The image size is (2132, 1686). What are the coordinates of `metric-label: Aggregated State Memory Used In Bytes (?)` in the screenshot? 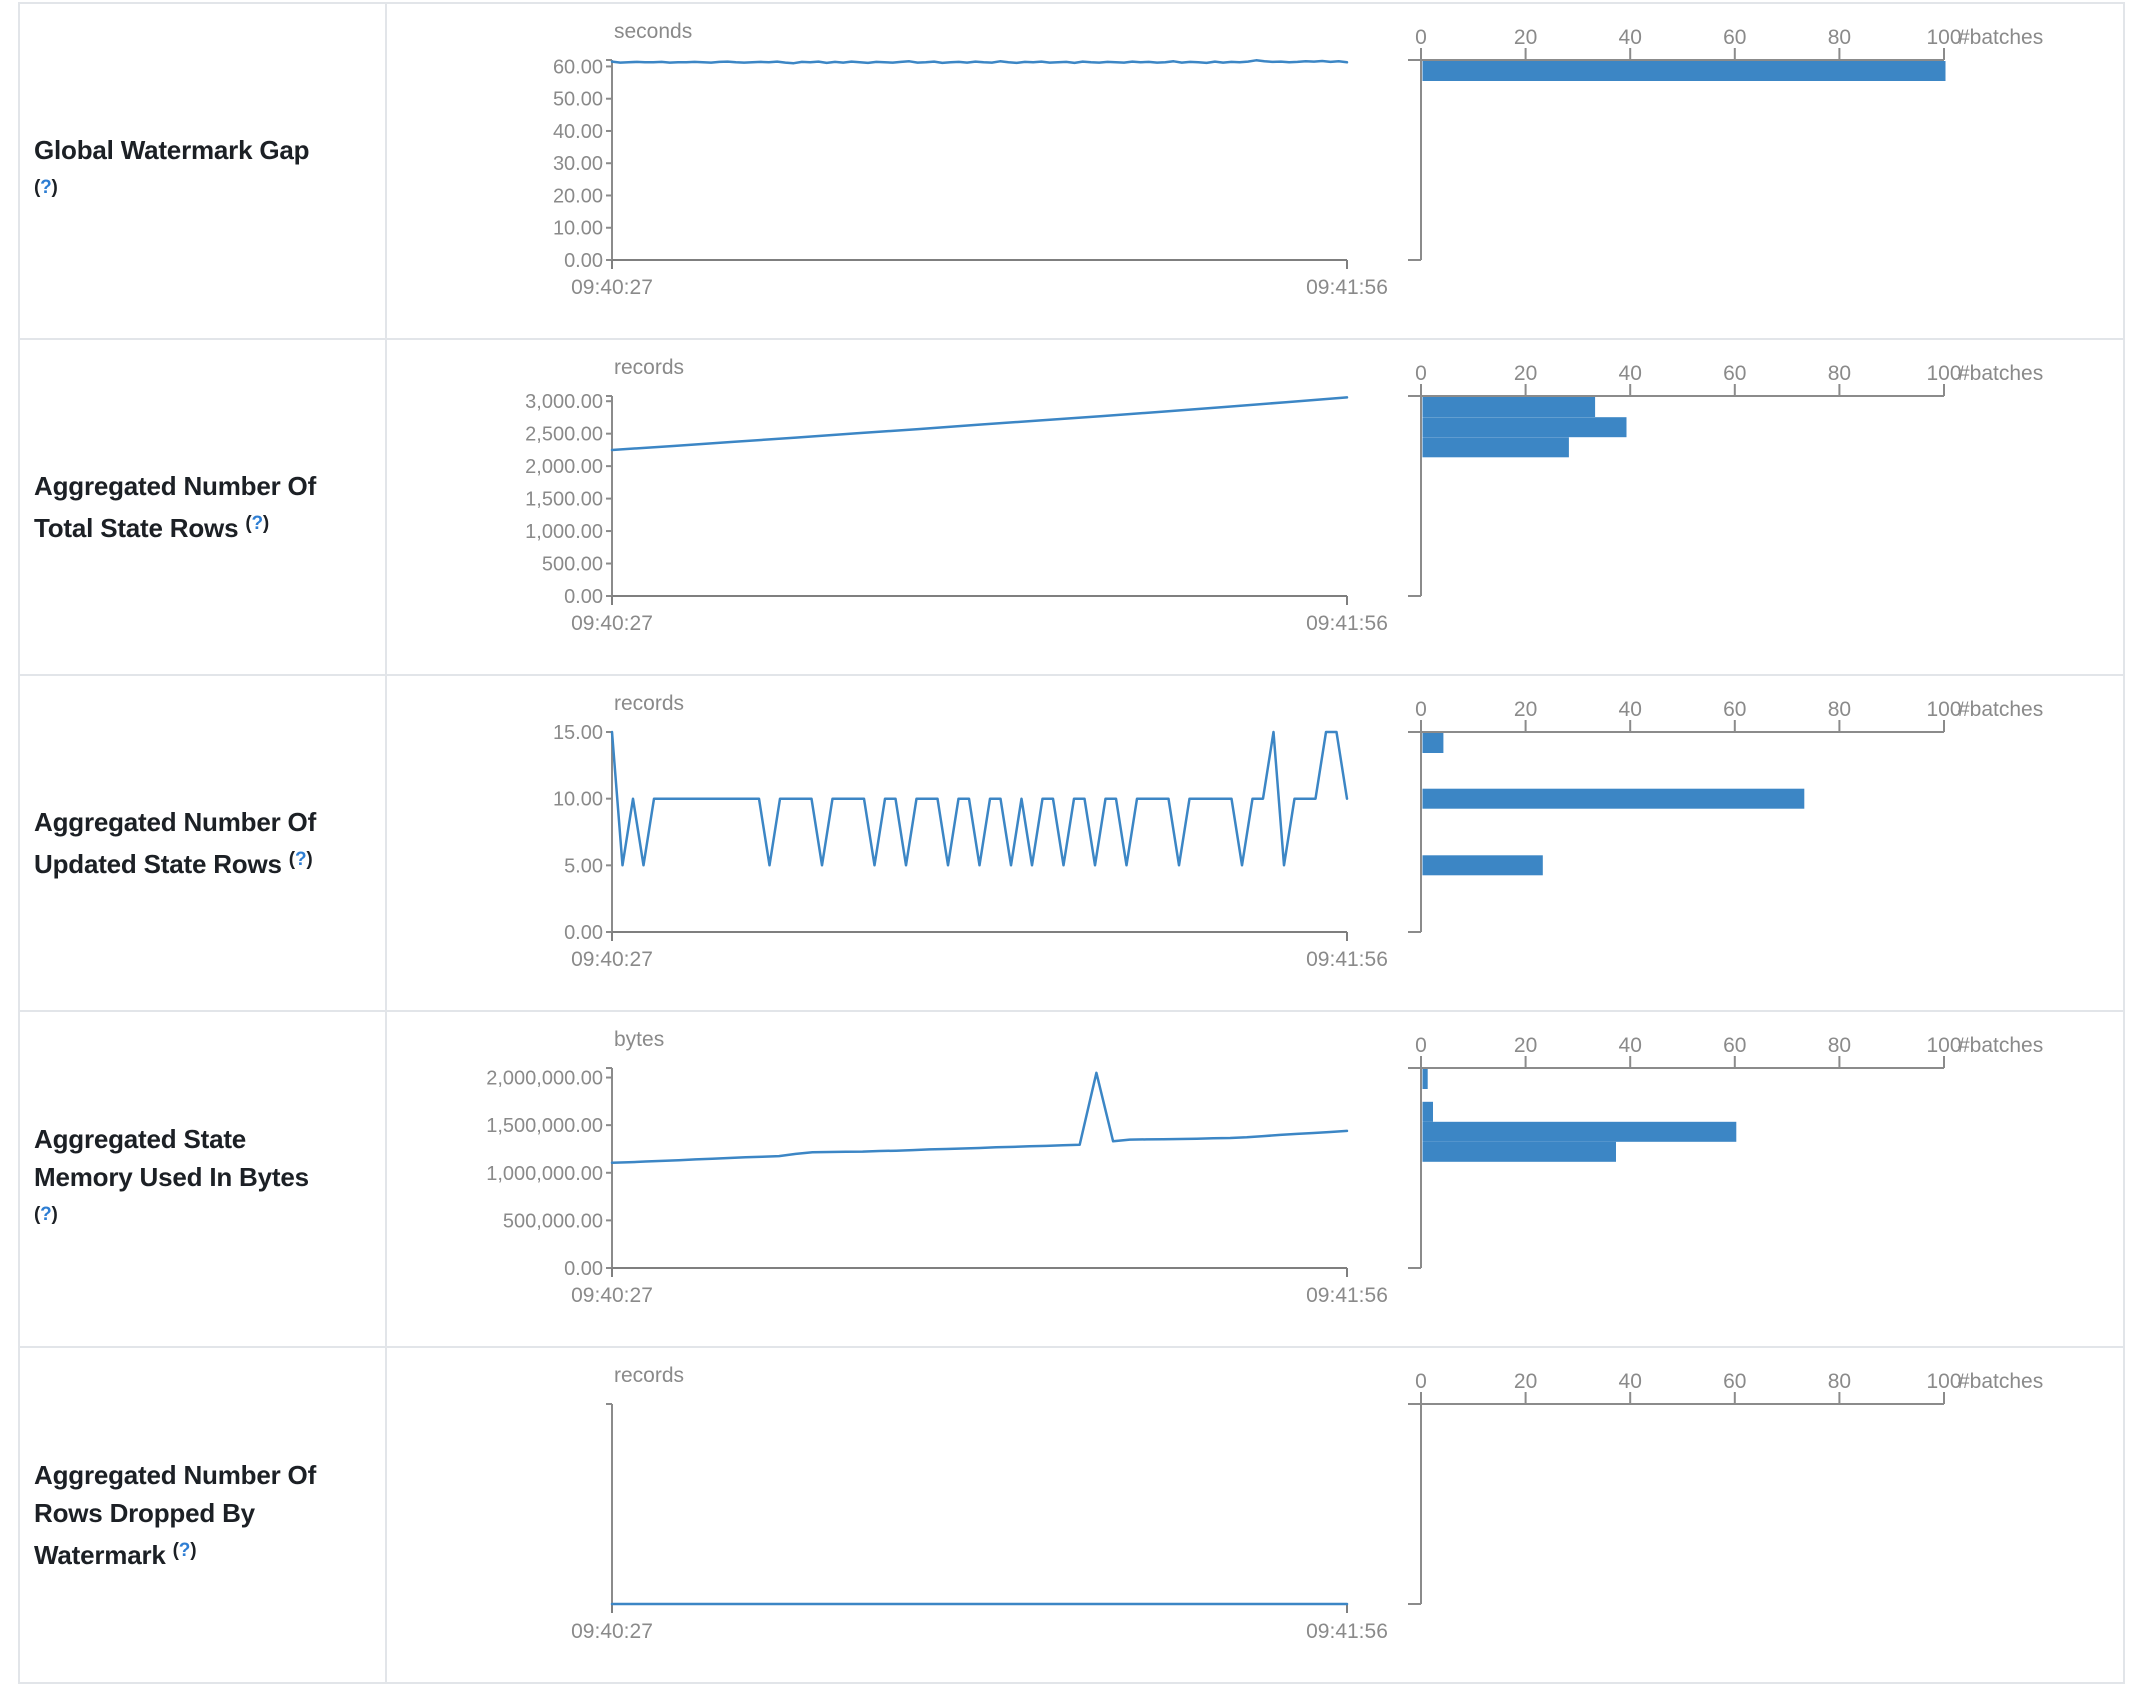 It's located at (203, 1179).